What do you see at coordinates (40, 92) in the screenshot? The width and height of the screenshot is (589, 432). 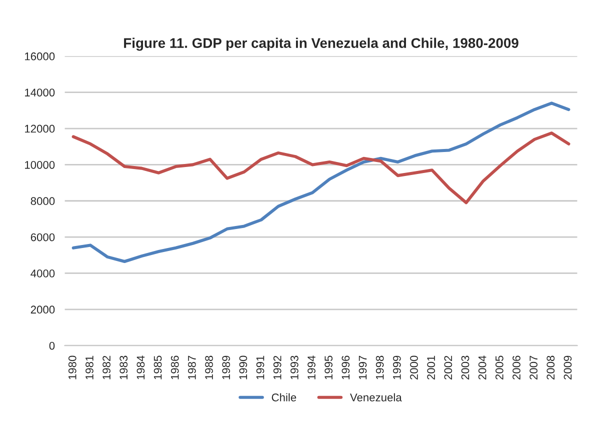 I see `y-tick-label: 14000` at bounding box center [40, 92].